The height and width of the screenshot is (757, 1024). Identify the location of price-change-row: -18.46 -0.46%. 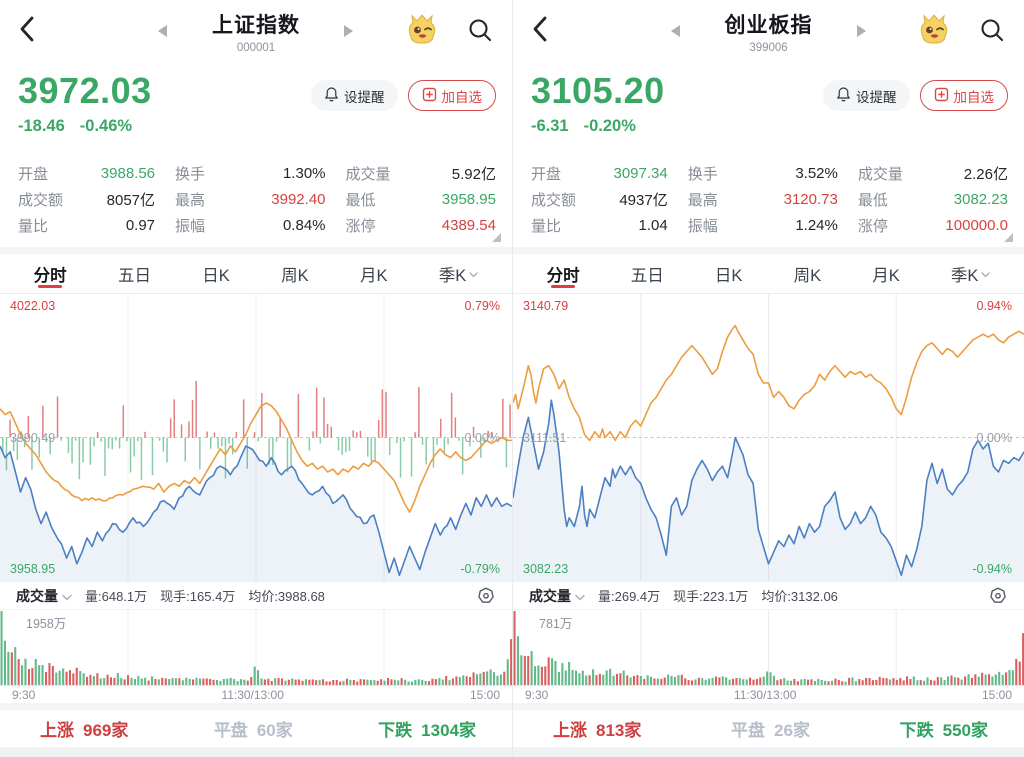
(85, 126).